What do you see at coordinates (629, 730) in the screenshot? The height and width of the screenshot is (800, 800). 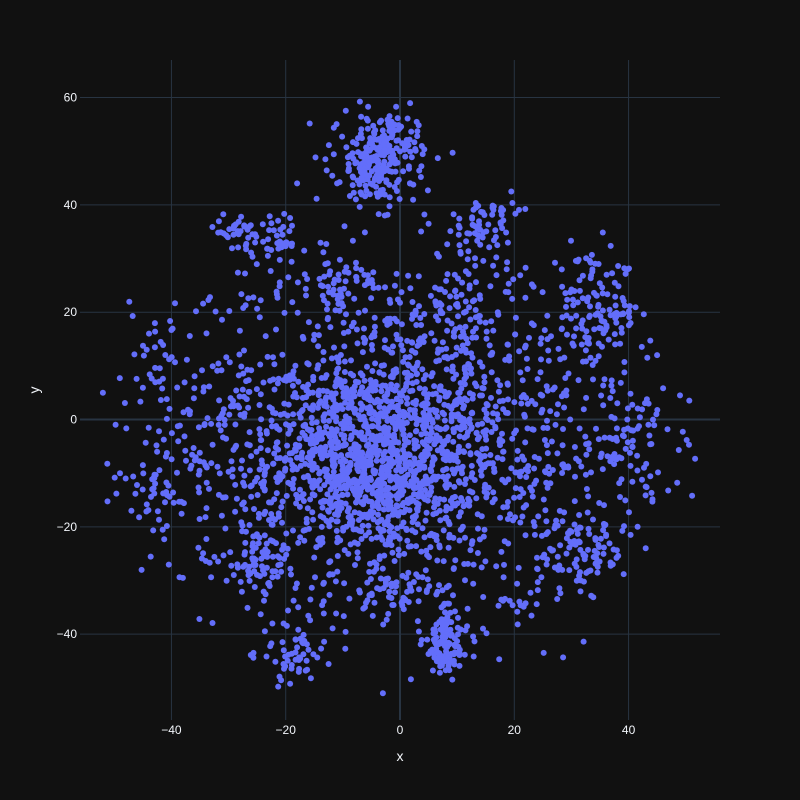 I see `x-tick-label: 40` at bounding box center [629, 730].